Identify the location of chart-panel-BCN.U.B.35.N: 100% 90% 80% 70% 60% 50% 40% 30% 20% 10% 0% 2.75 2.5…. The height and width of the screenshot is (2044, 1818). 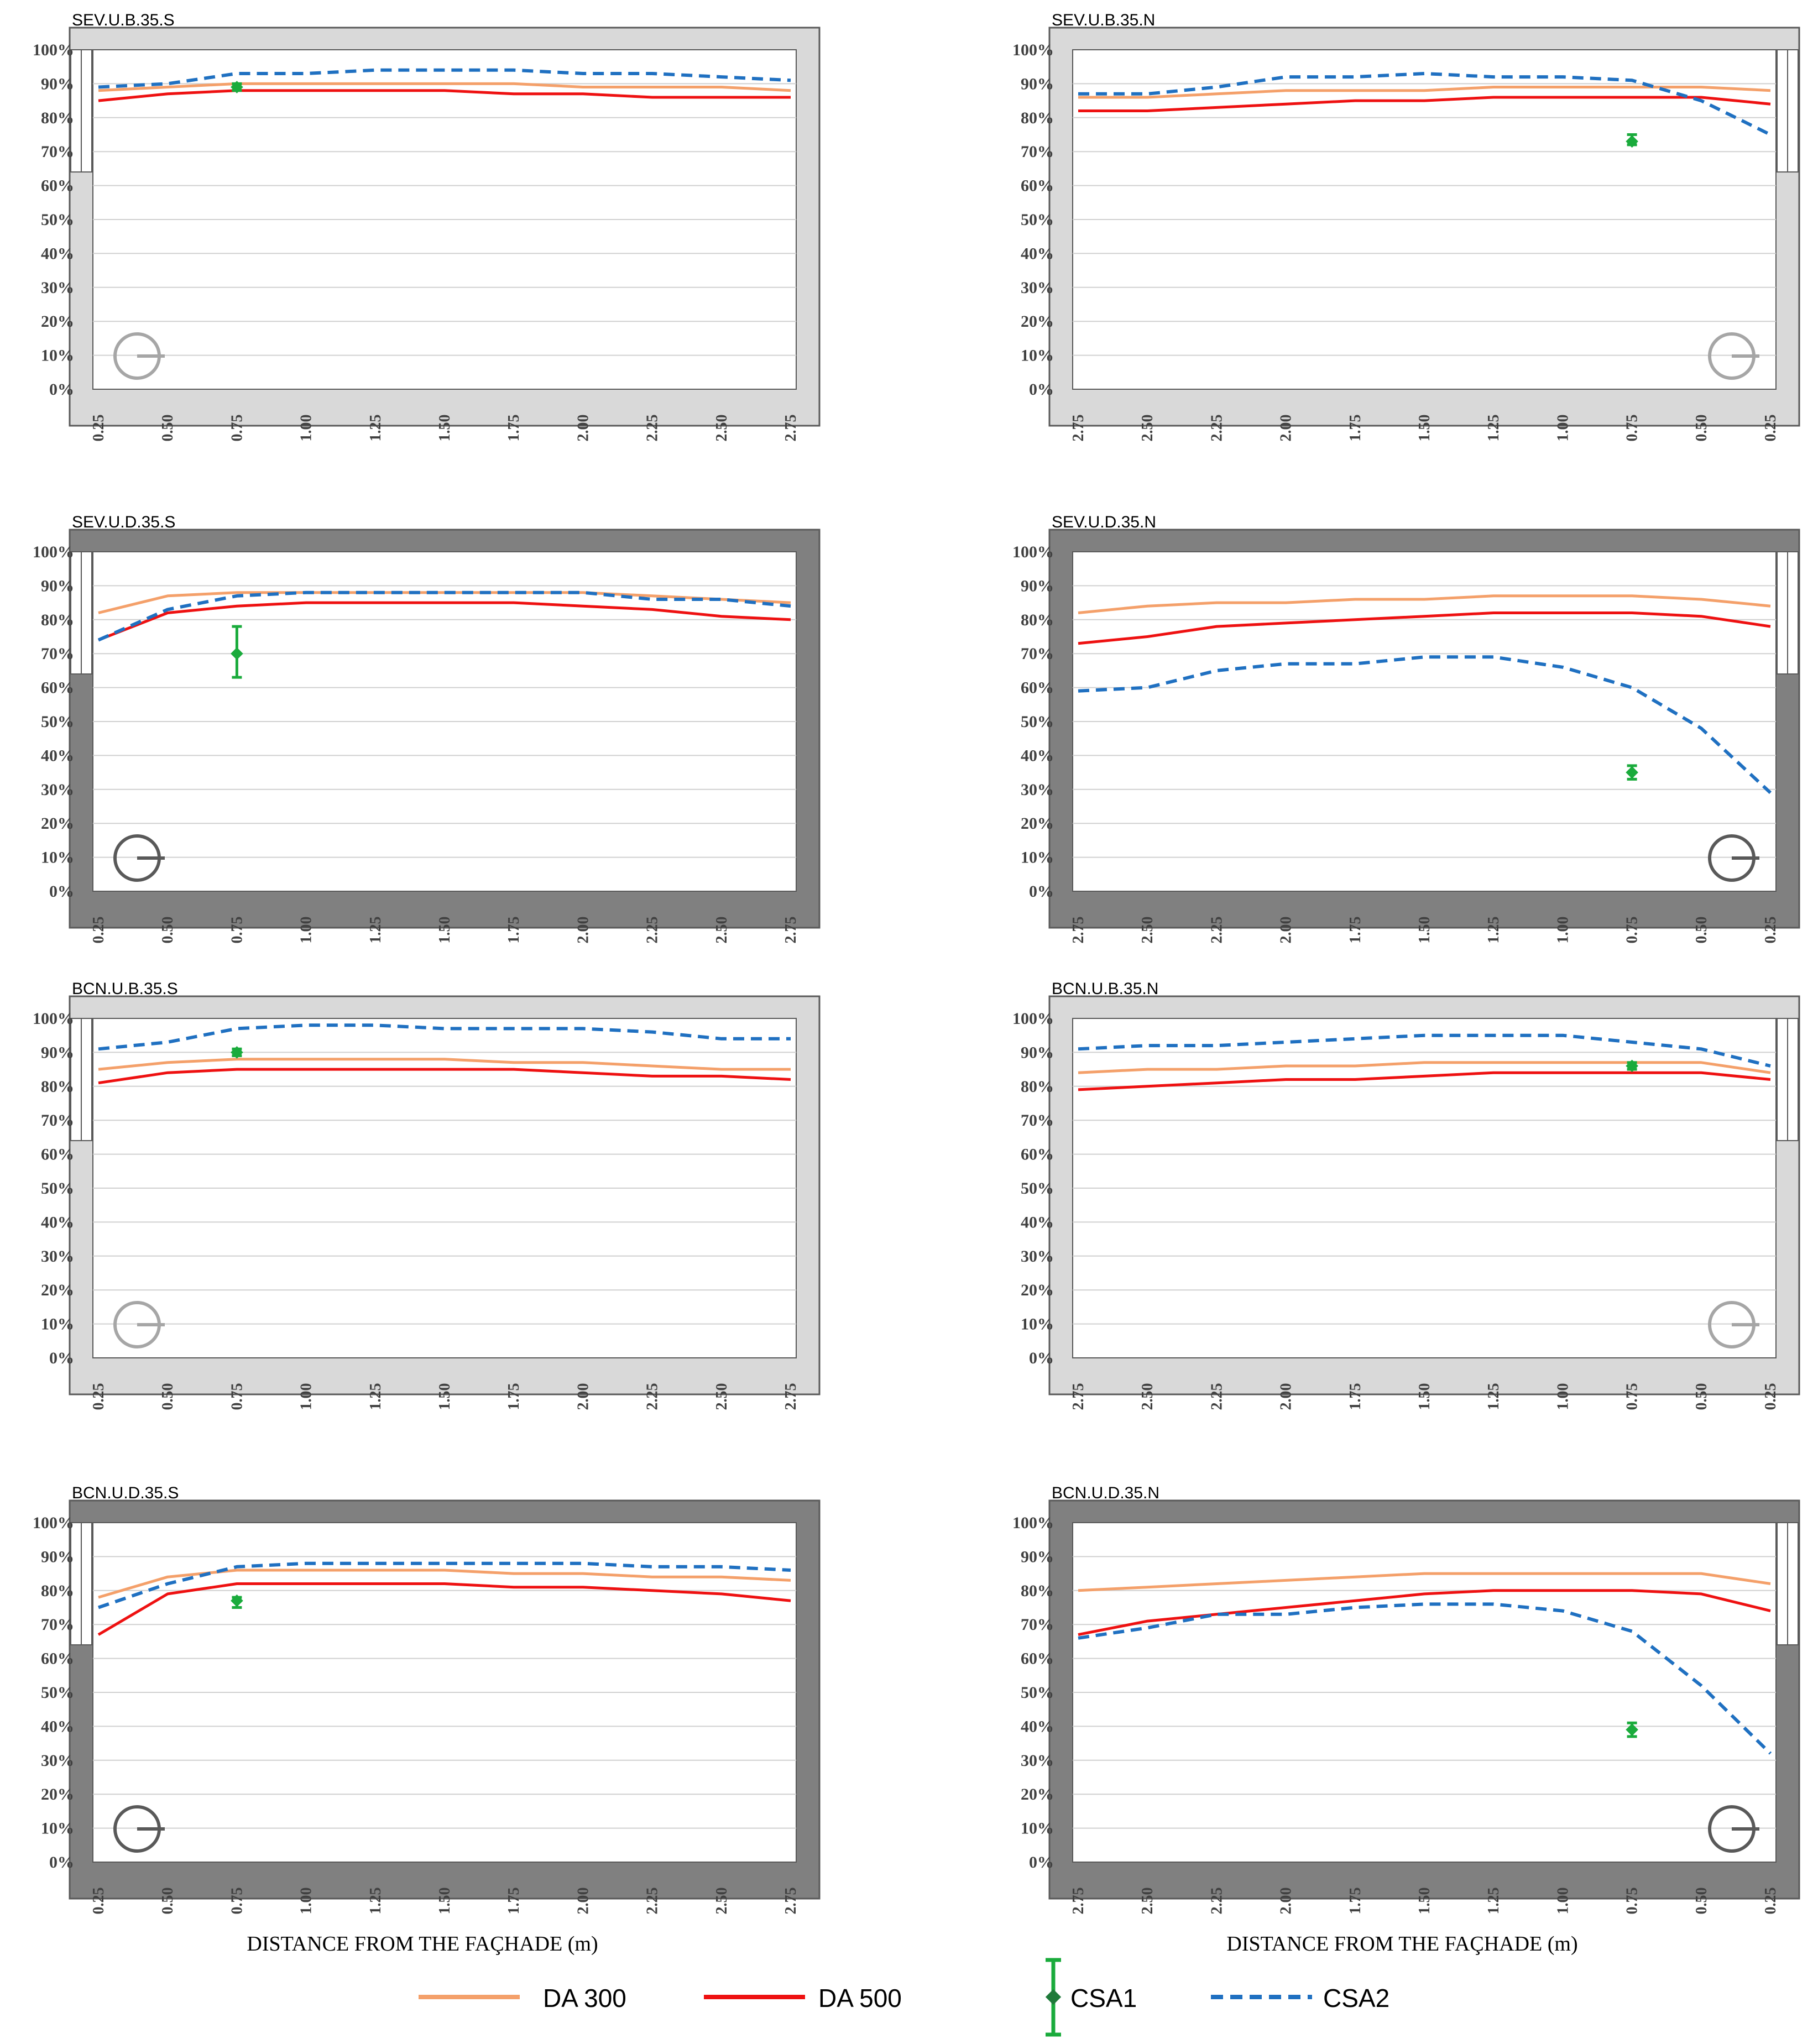
(1406, 1195).